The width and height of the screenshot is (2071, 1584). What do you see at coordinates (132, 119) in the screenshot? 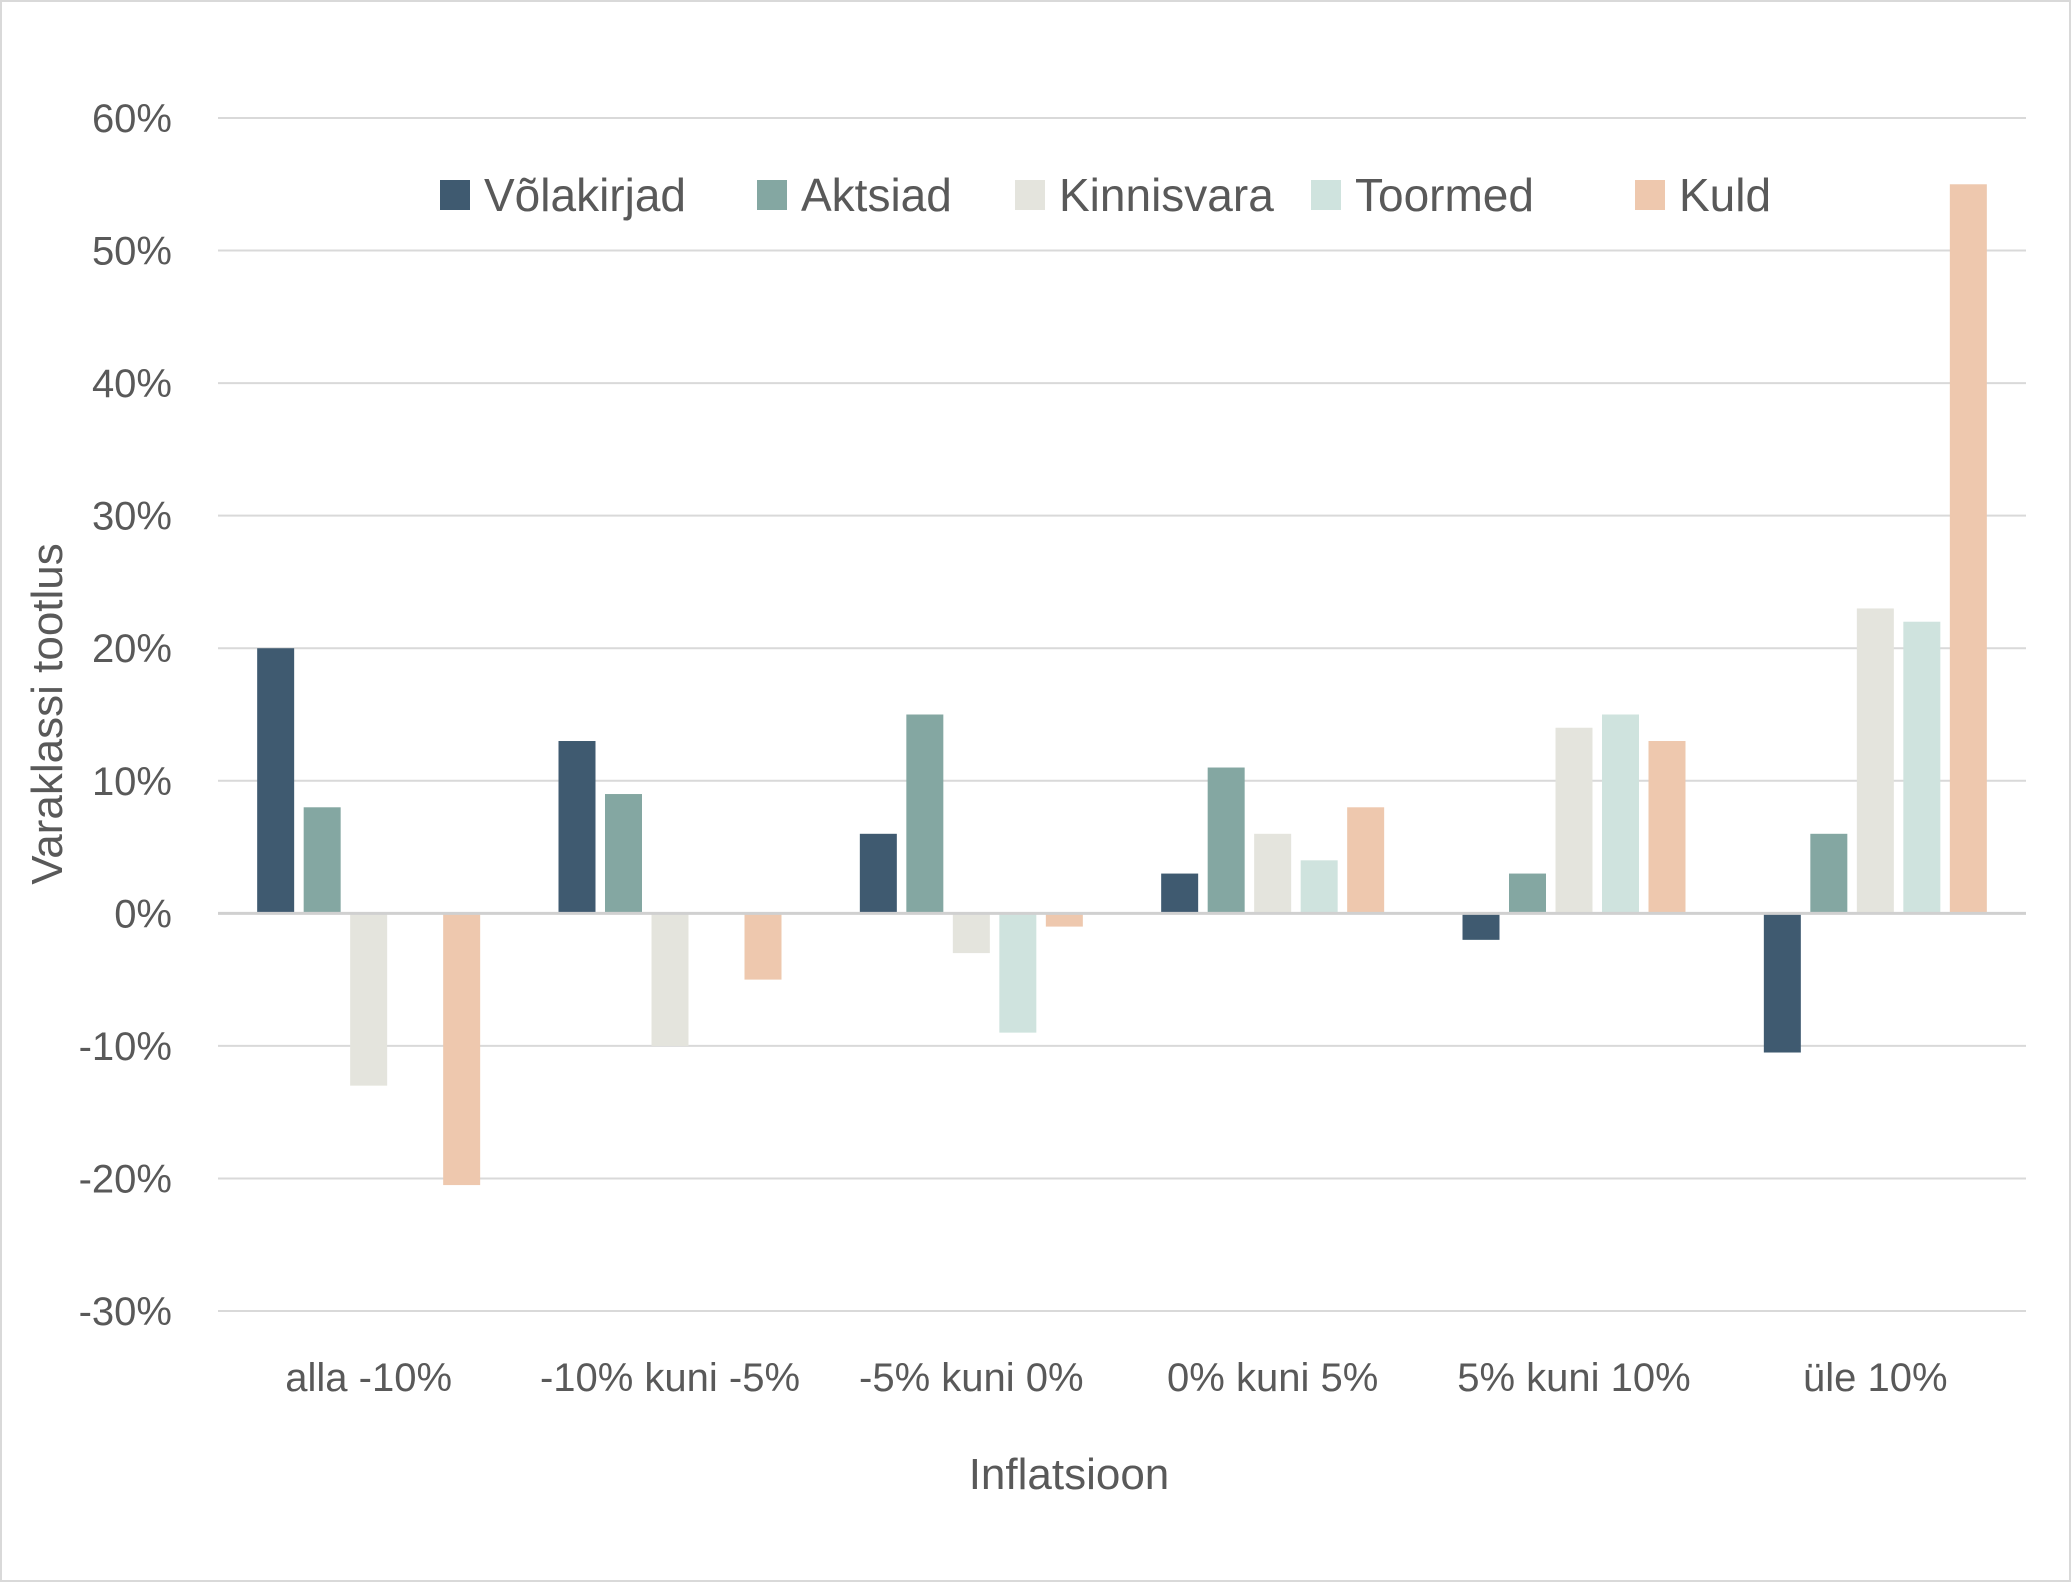
I see `y-tick-label: 60%` at bounding box center [132, 119].